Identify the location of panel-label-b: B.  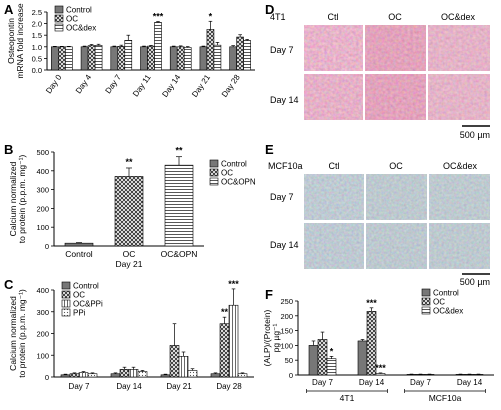
(9, 149).